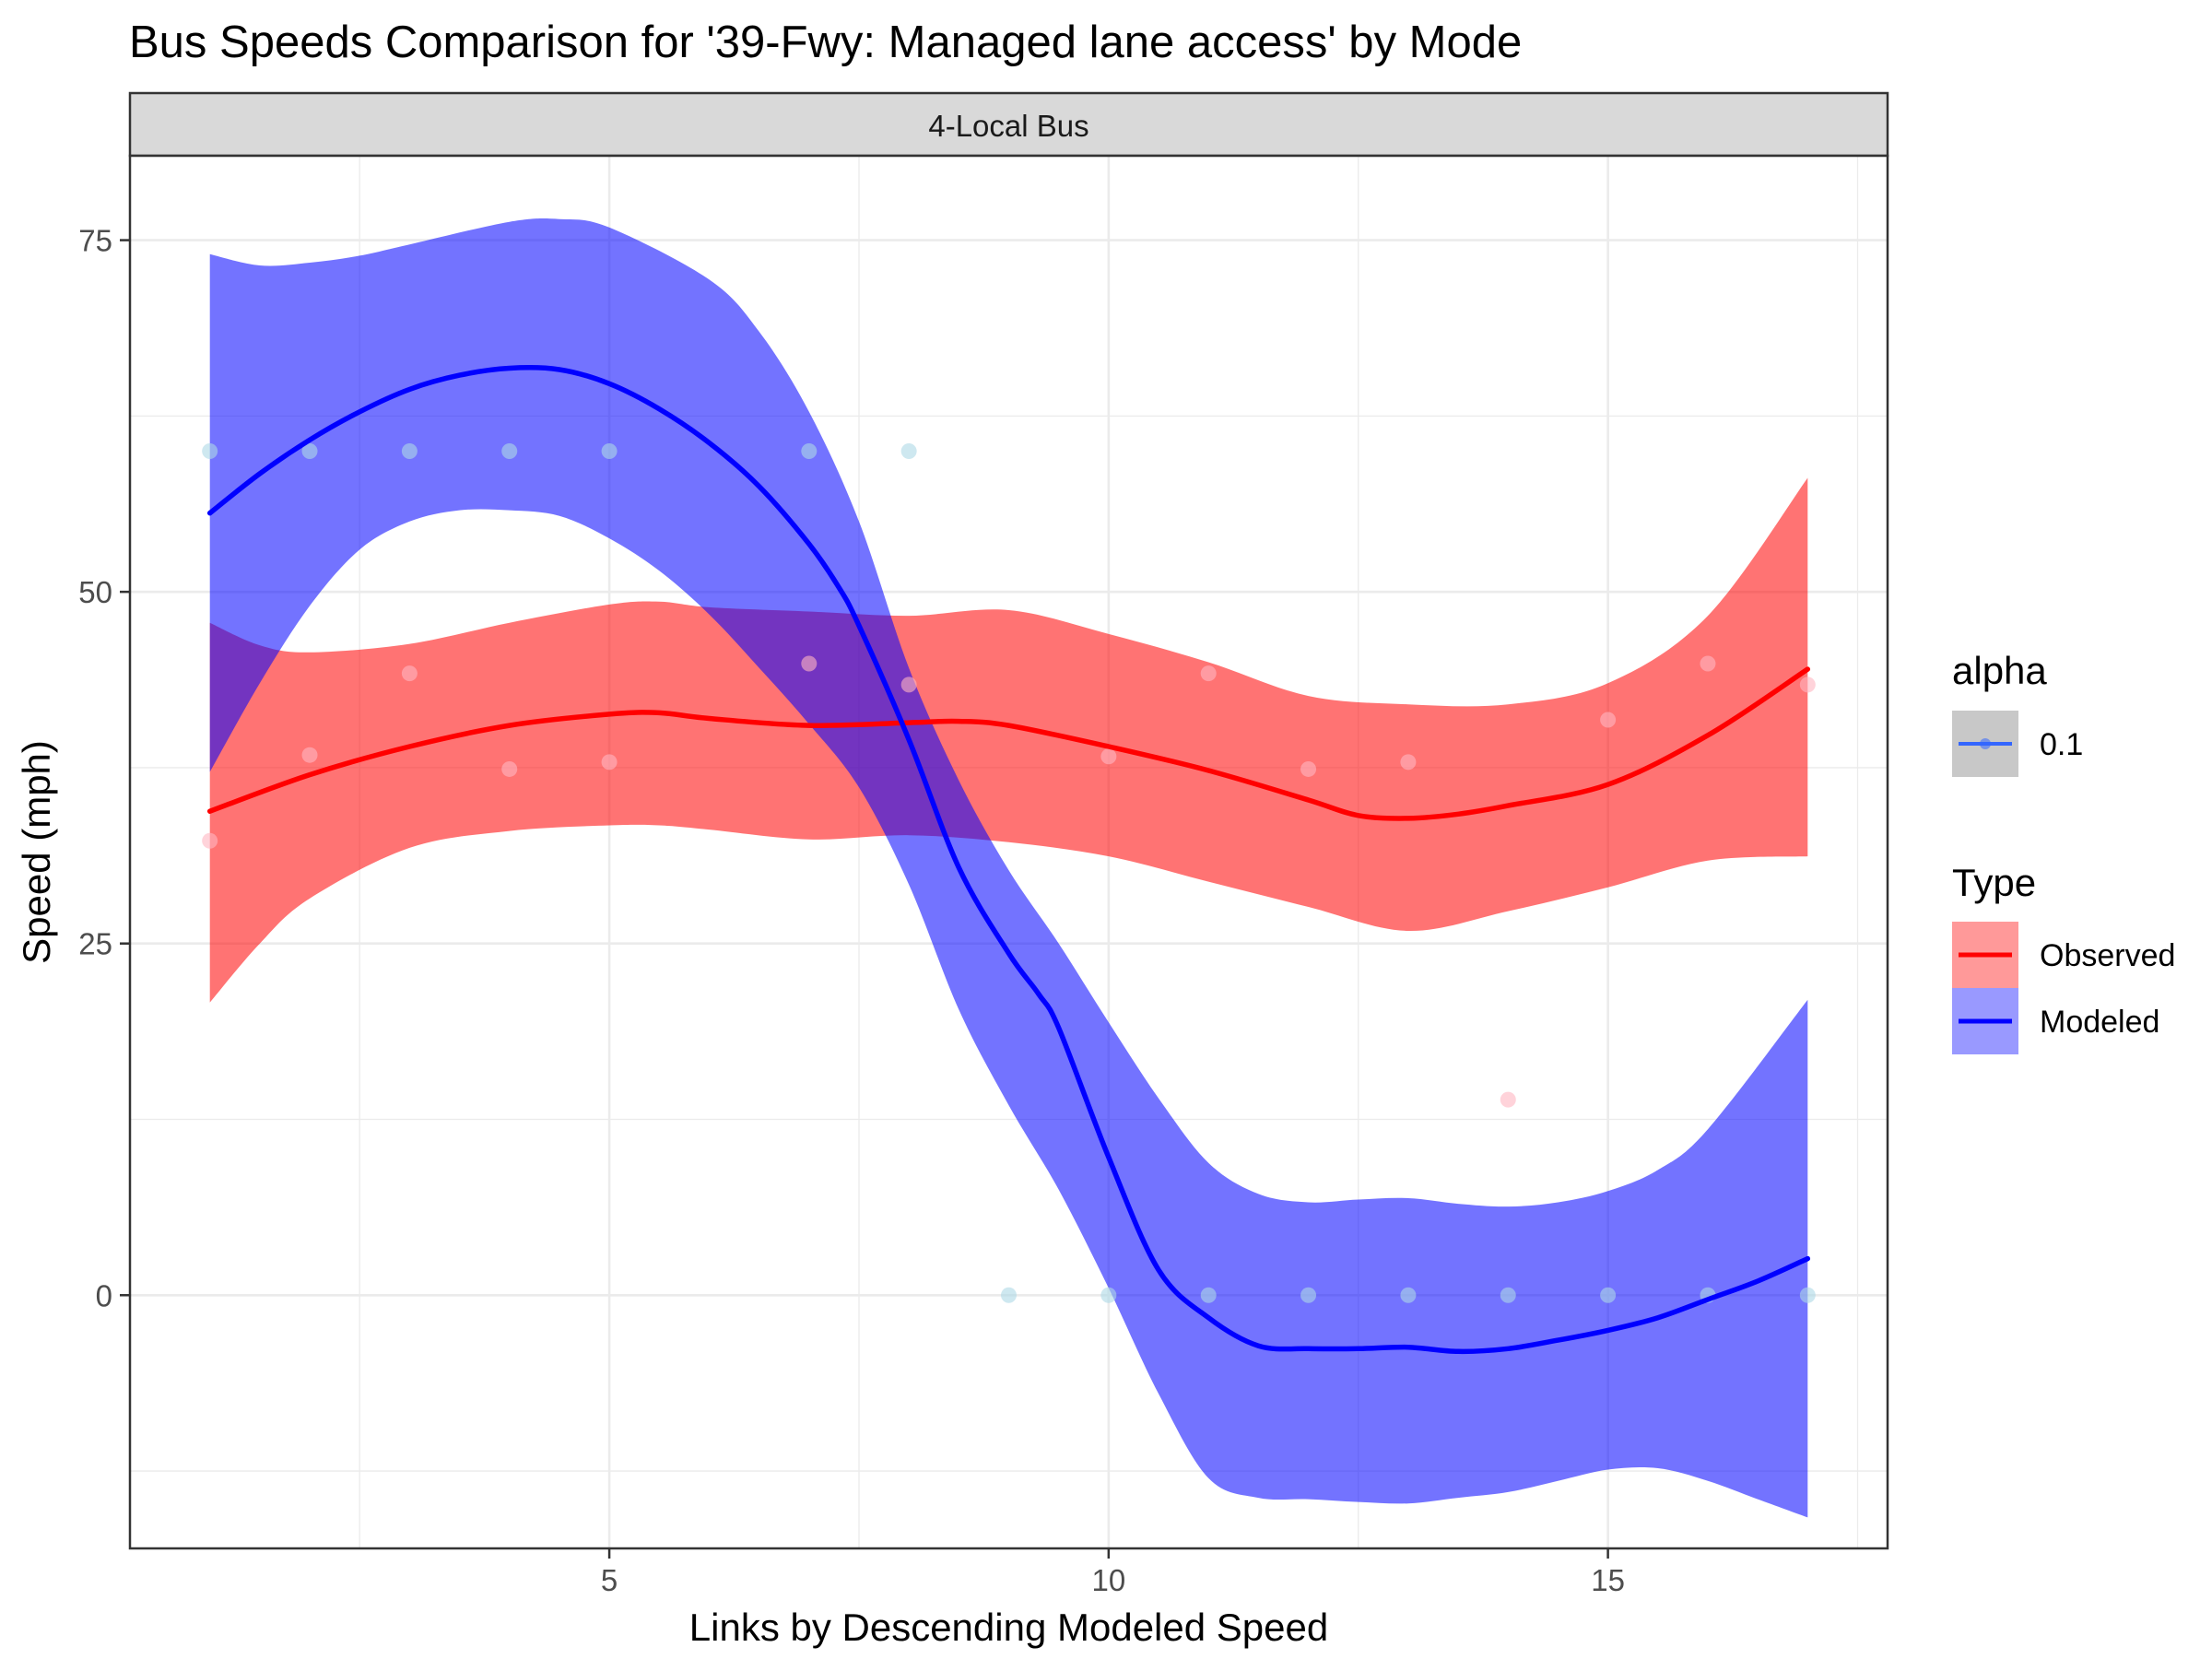  What do you see at coordinates (1994, 882) in the screenshot?
I see `legend-type-title: Type` at bounding box center [1994, 882].